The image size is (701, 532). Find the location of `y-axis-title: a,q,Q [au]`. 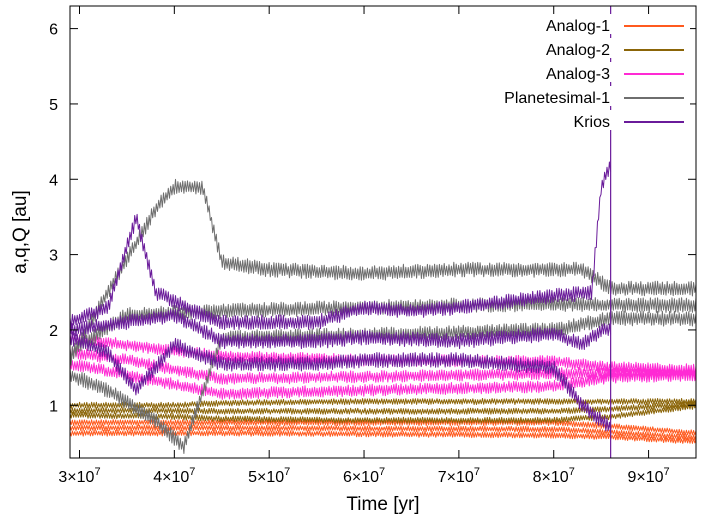

y-axis-title: a,q,Q [au] is located at coordinates (20, 231).